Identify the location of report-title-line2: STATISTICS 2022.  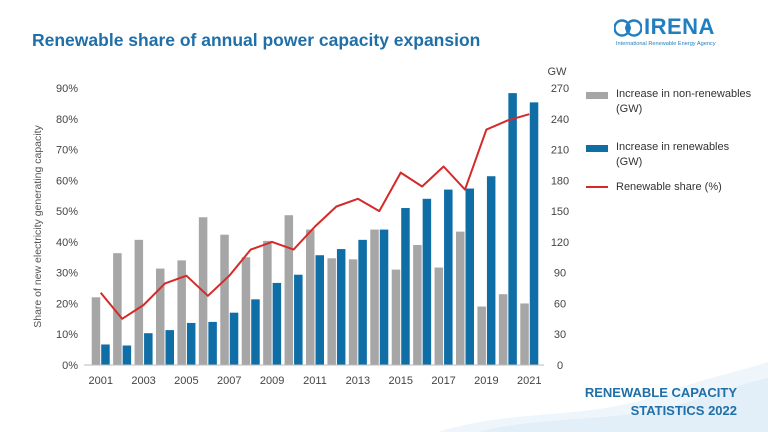
(683, 410).